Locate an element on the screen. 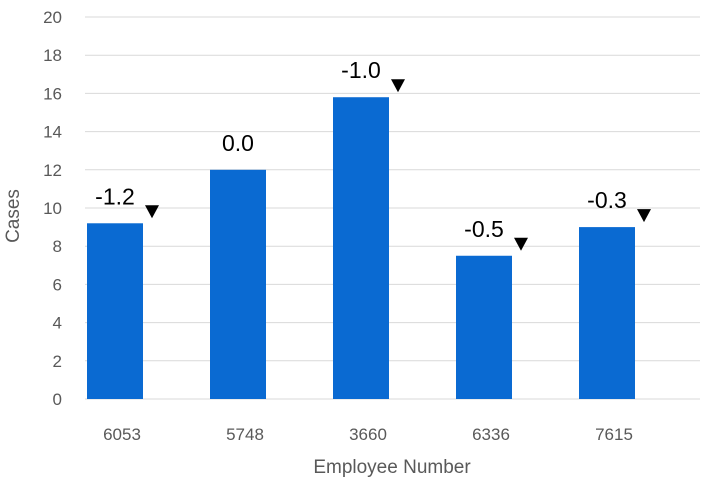 The image size is (703, 485). x-axis-ticks: 6053 5748 3660 6336 7615 is located at coordinates (368, 434).